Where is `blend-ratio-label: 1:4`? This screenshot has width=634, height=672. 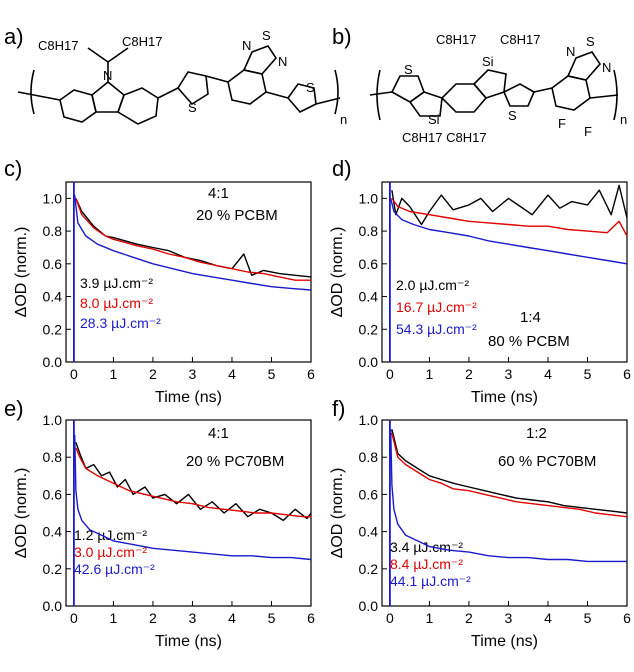 blend-ratio-label: 1:4 is located at coordinates (530, 317).